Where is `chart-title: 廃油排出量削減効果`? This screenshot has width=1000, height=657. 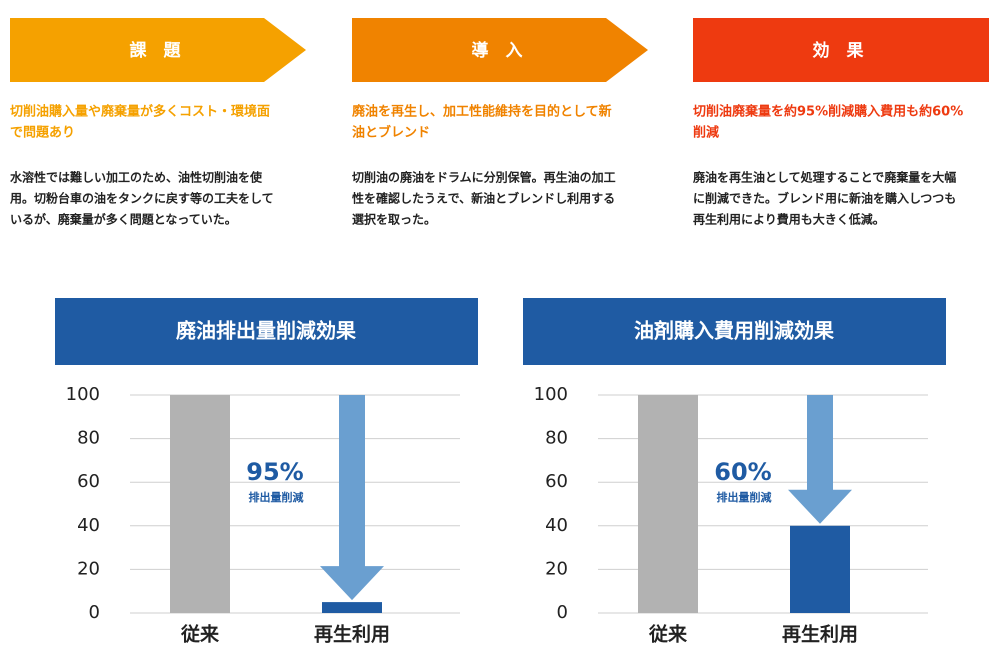 chart-title: 廃油排出量削減効果 is located at coordinates (266, 331).